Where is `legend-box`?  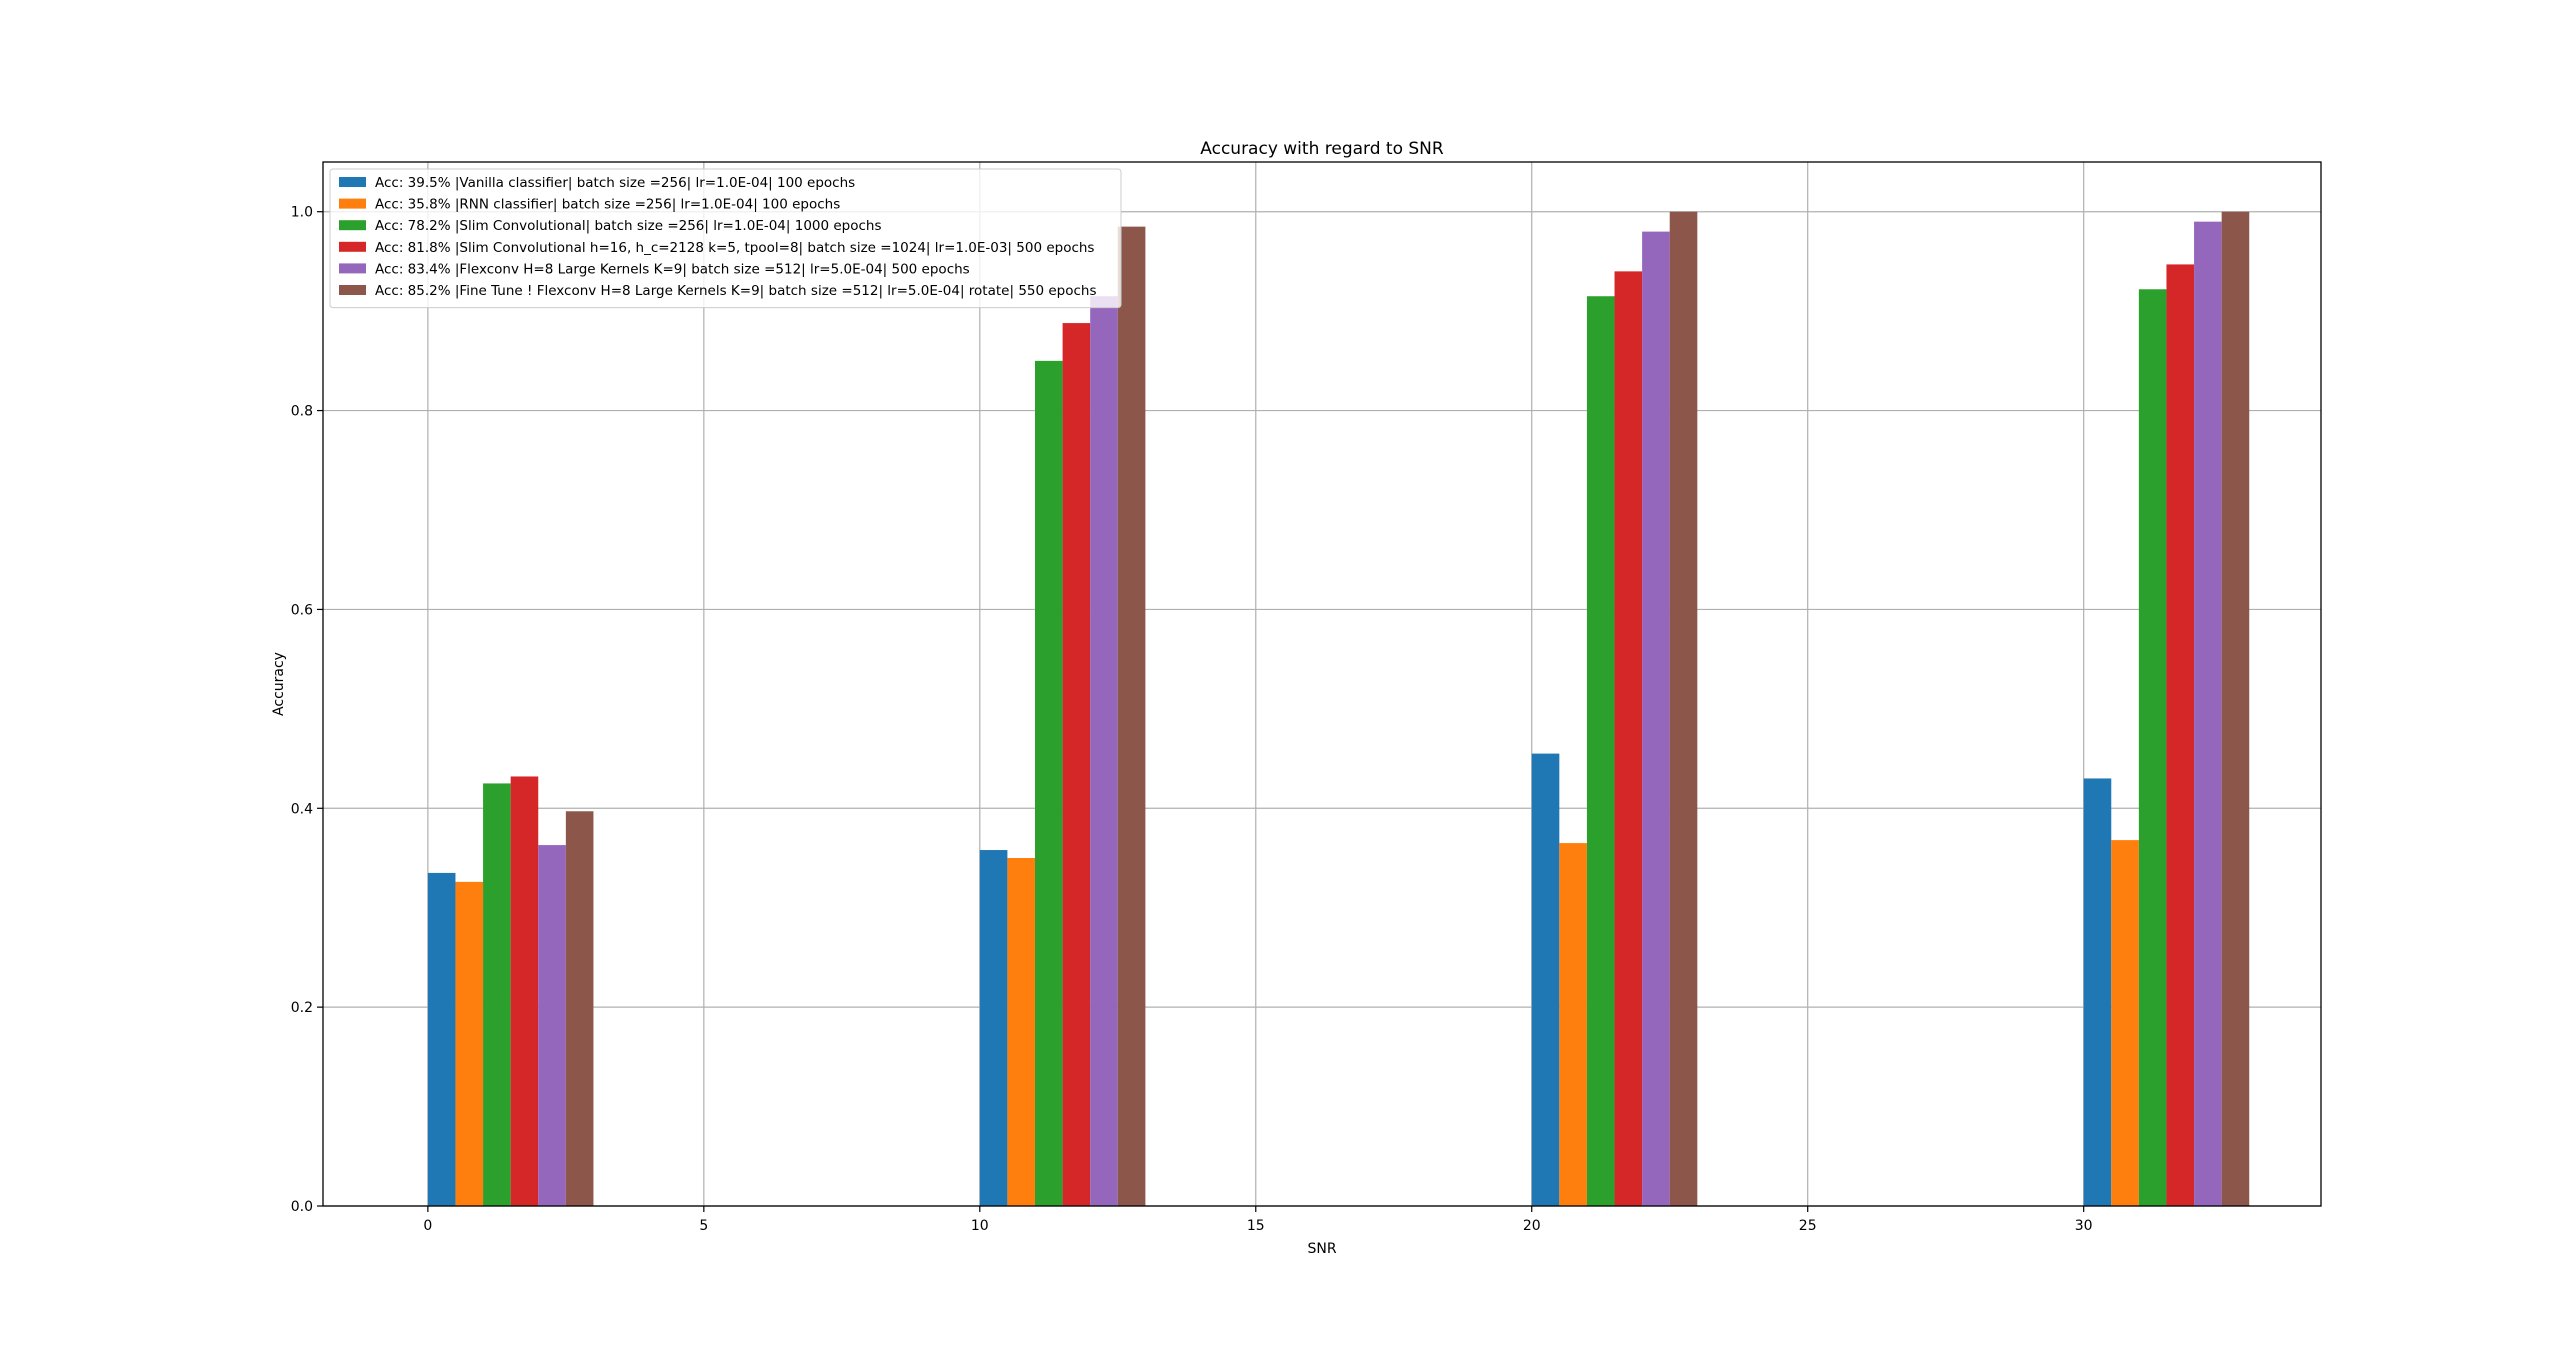
legend-box is located at coordinates (725, 238).